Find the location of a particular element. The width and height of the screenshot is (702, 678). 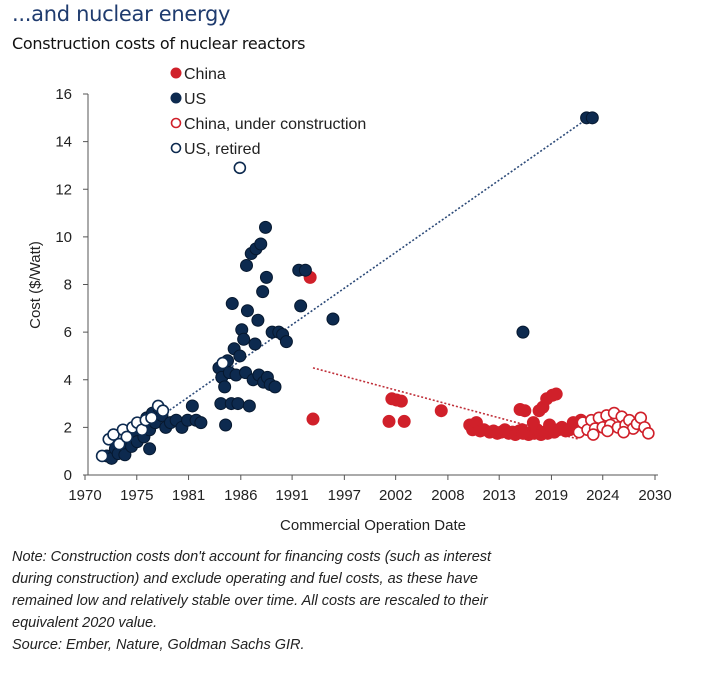

y-axis-label: Cost ($/Watt) is located at coordinates (35, 285).